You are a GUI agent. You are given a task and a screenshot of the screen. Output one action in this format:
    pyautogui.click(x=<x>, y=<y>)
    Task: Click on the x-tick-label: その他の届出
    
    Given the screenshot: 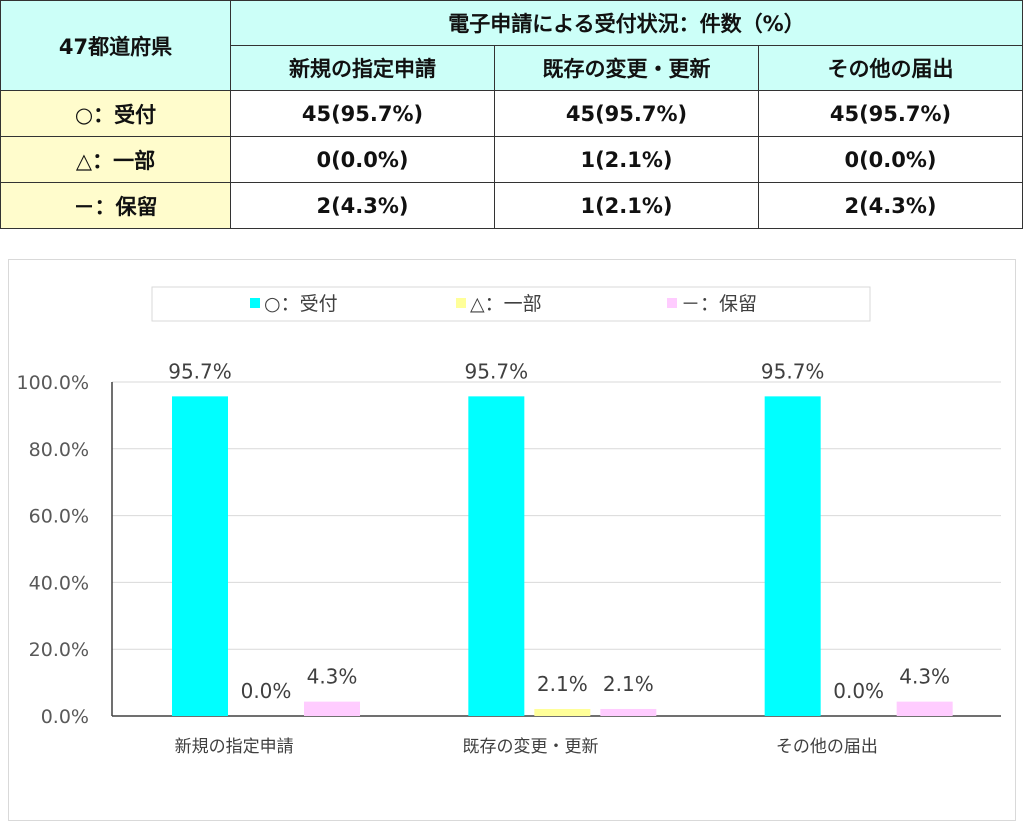 What is the action you would take?
    pyautogui.click(x=827, y=747)
    